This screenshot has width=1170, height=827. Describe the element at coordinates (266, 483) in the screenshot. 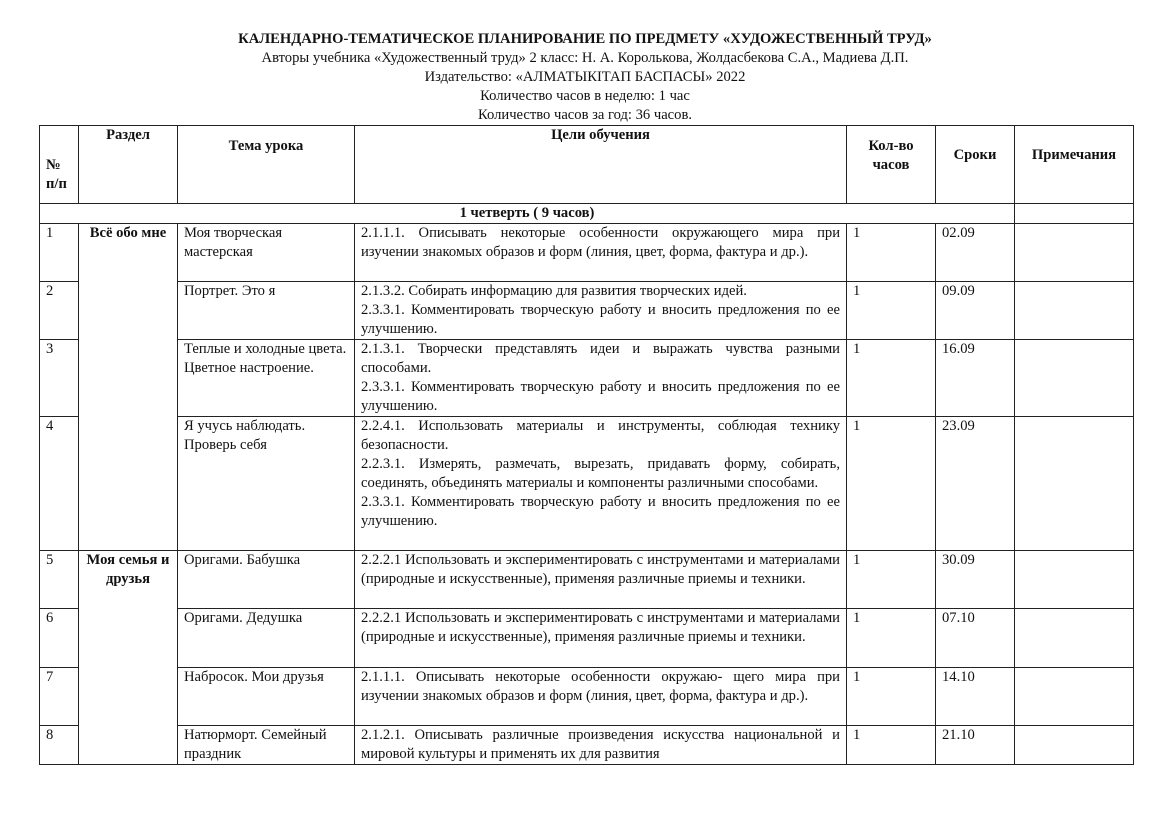

I see `lesson-topic: Я учусь наблюдать. Проверь себя` at that location.